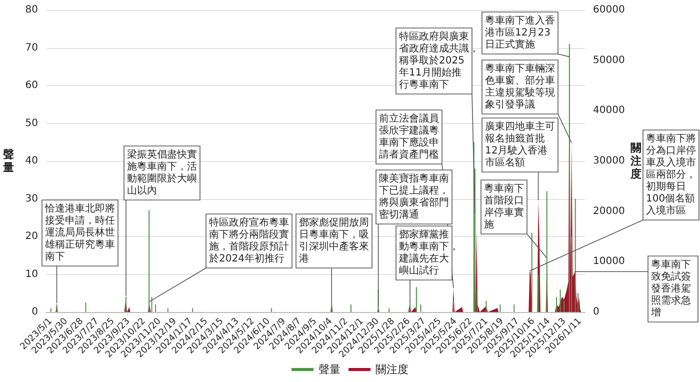 This screenshot has height=382, width=700. I want to click on y2-tick-label: 50000, so click(609, 60).